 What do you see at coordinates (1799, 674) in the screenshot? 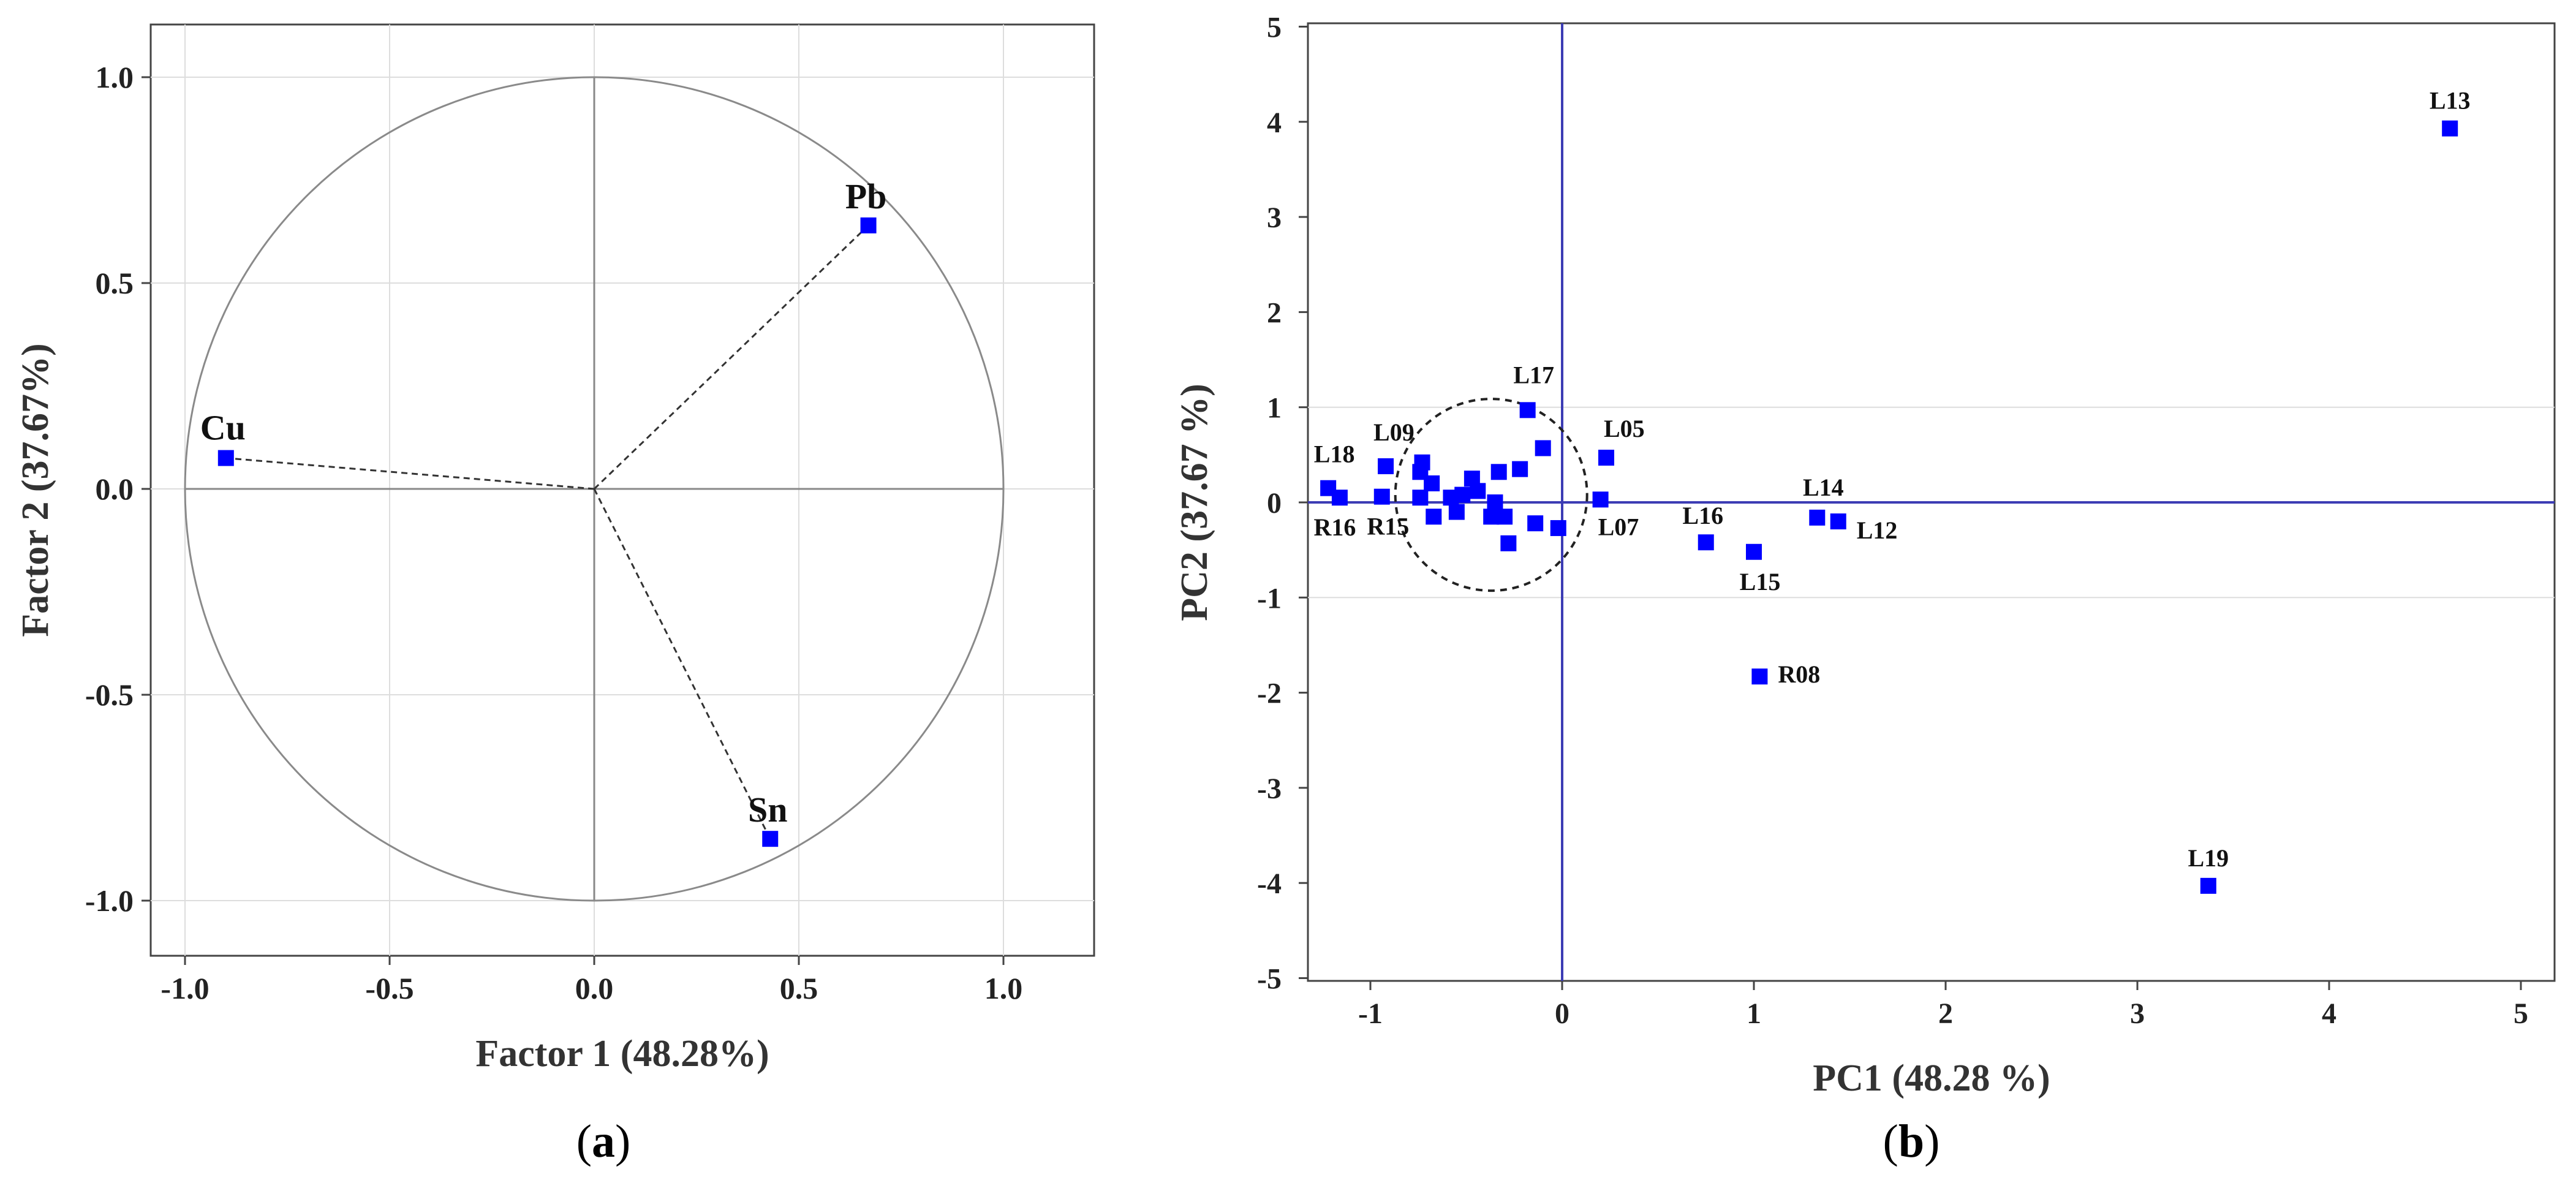
I see `panel-b-point-label-r08: R08` at bounding box center [1799, 674].